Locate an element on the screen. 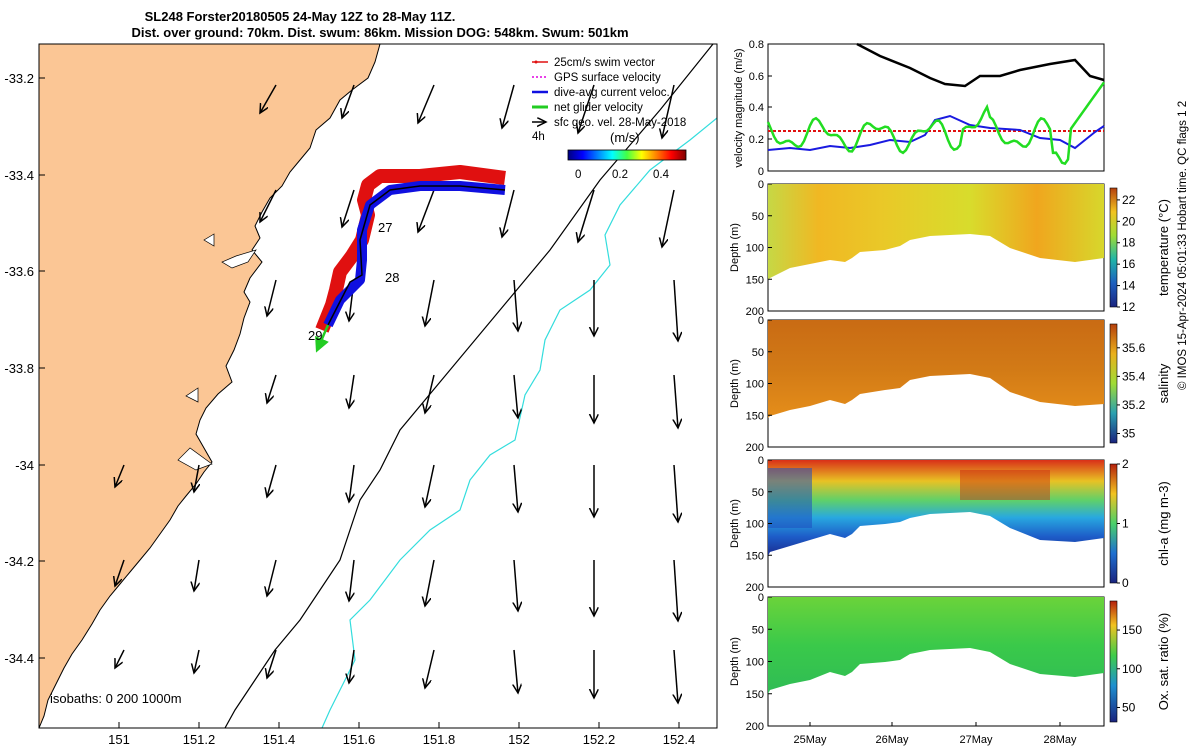 The height and width of the screenshot is (750, 1200). salinity-panel: 35 35.2 35.4 35.6 salinity is located at coordinates (969, 383).